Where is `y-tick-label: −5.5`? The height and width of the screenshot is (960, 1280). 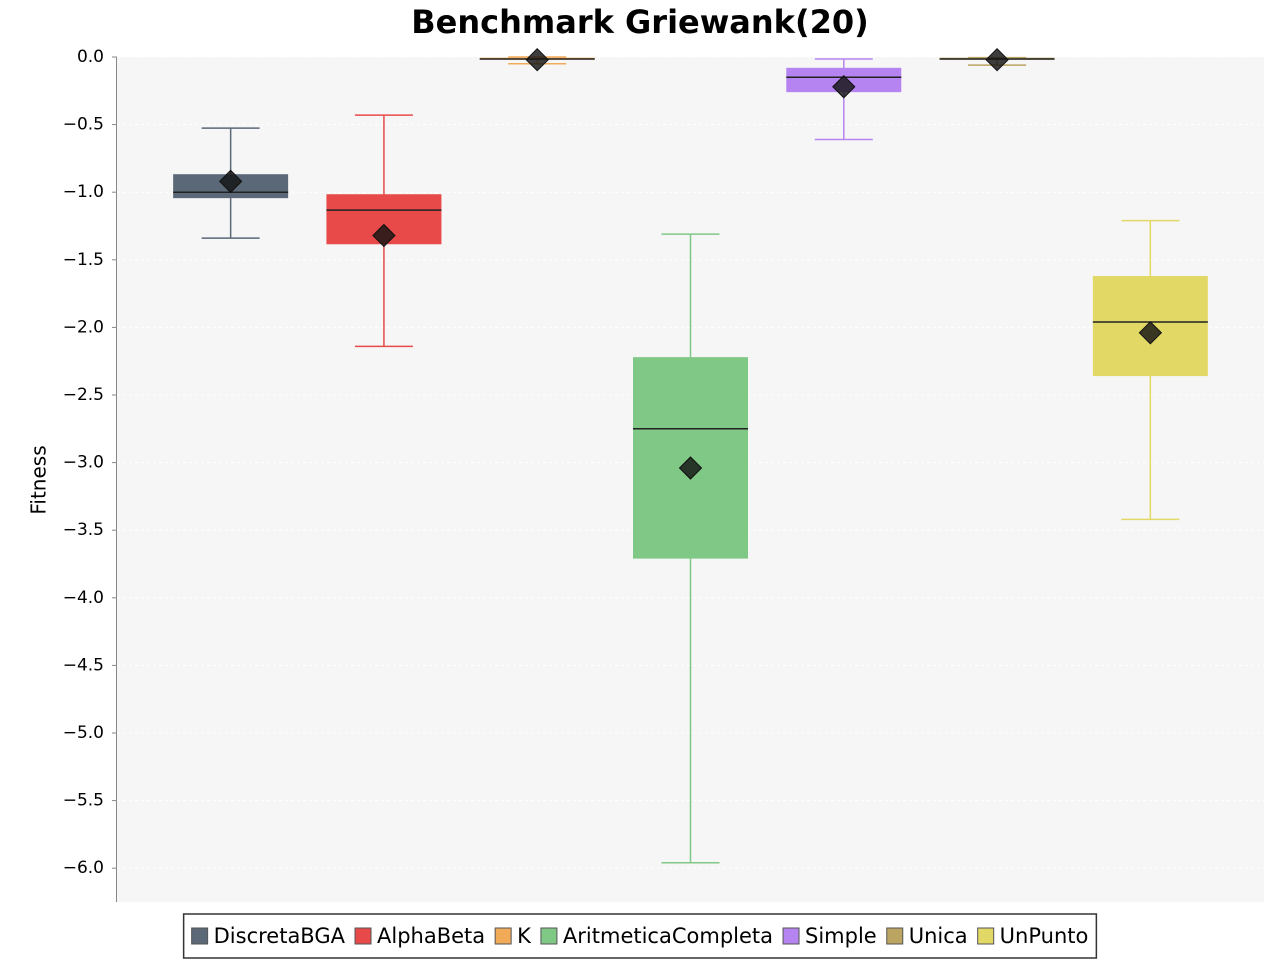 y-tick-label: −5.5 is located at coordinates (83, 801).